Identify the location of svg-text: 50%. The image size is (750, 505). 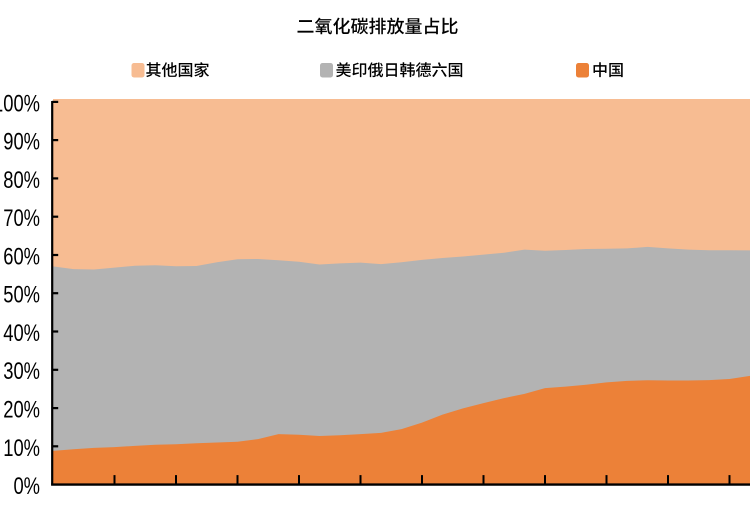
(21, 294).